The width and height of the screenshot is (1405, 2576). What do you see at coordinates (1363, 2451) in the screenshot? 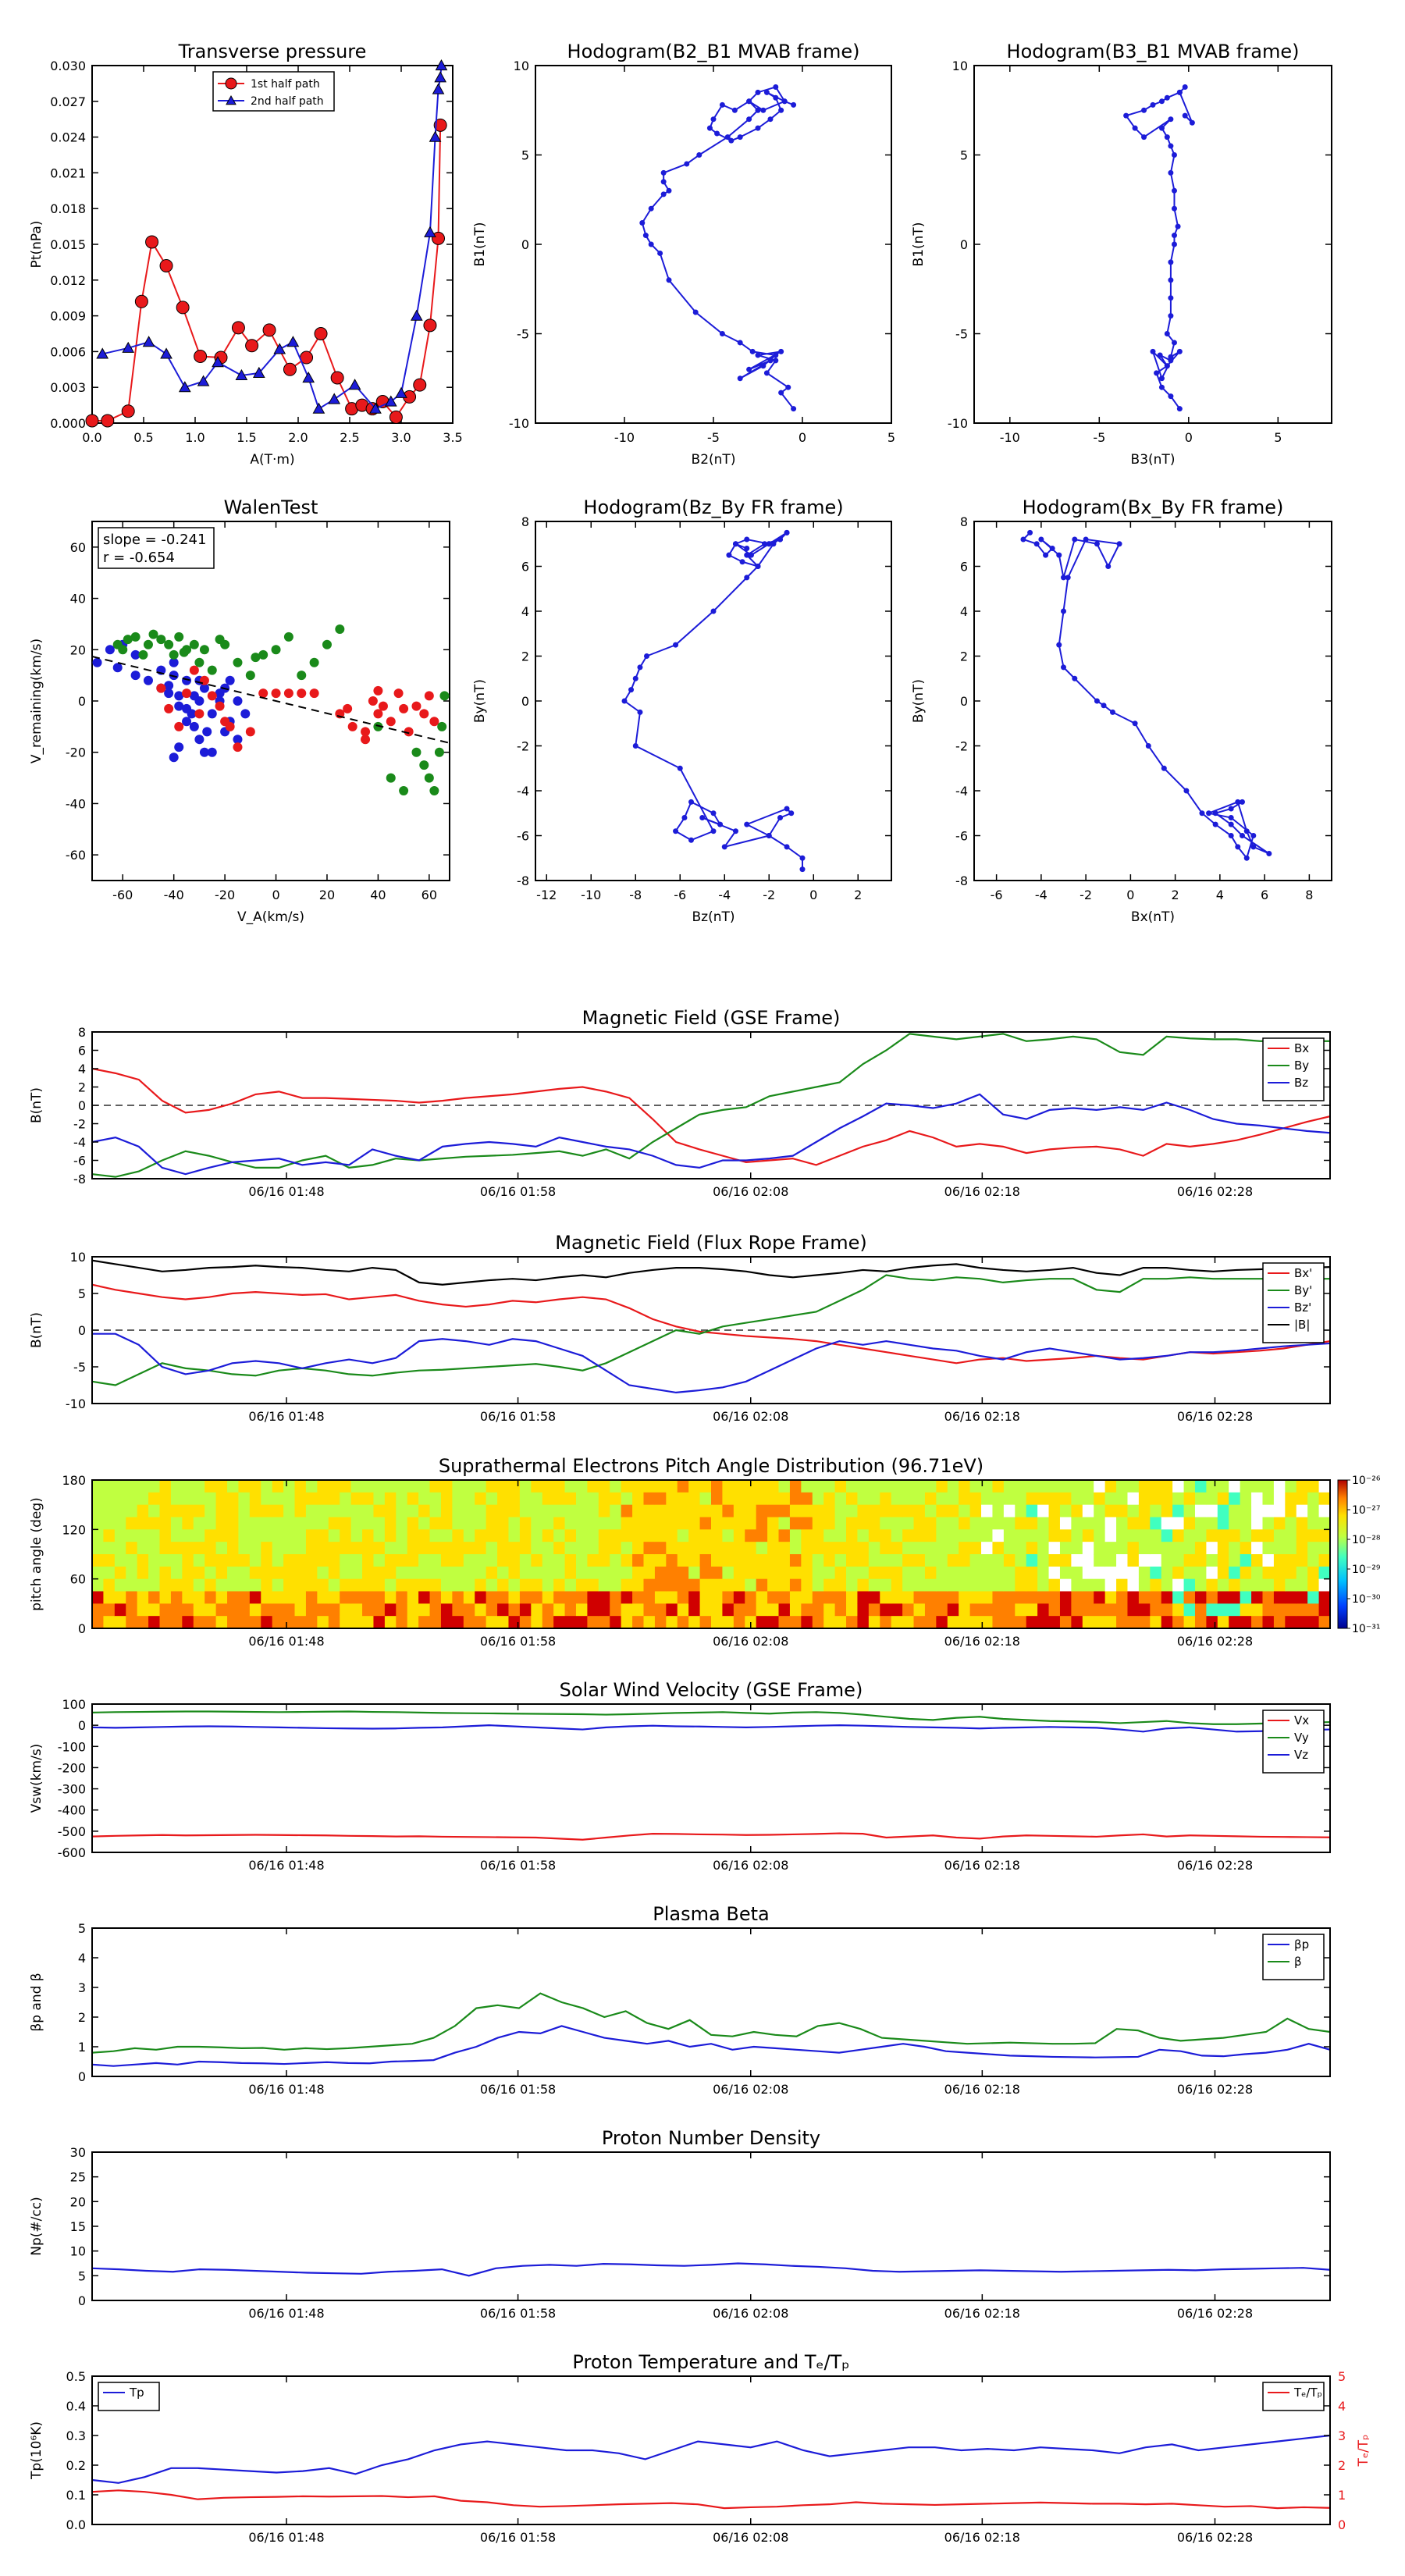
I see `y-right-axis-label: Tₑ/Tₚ` at bounding box center [1363, 2451].